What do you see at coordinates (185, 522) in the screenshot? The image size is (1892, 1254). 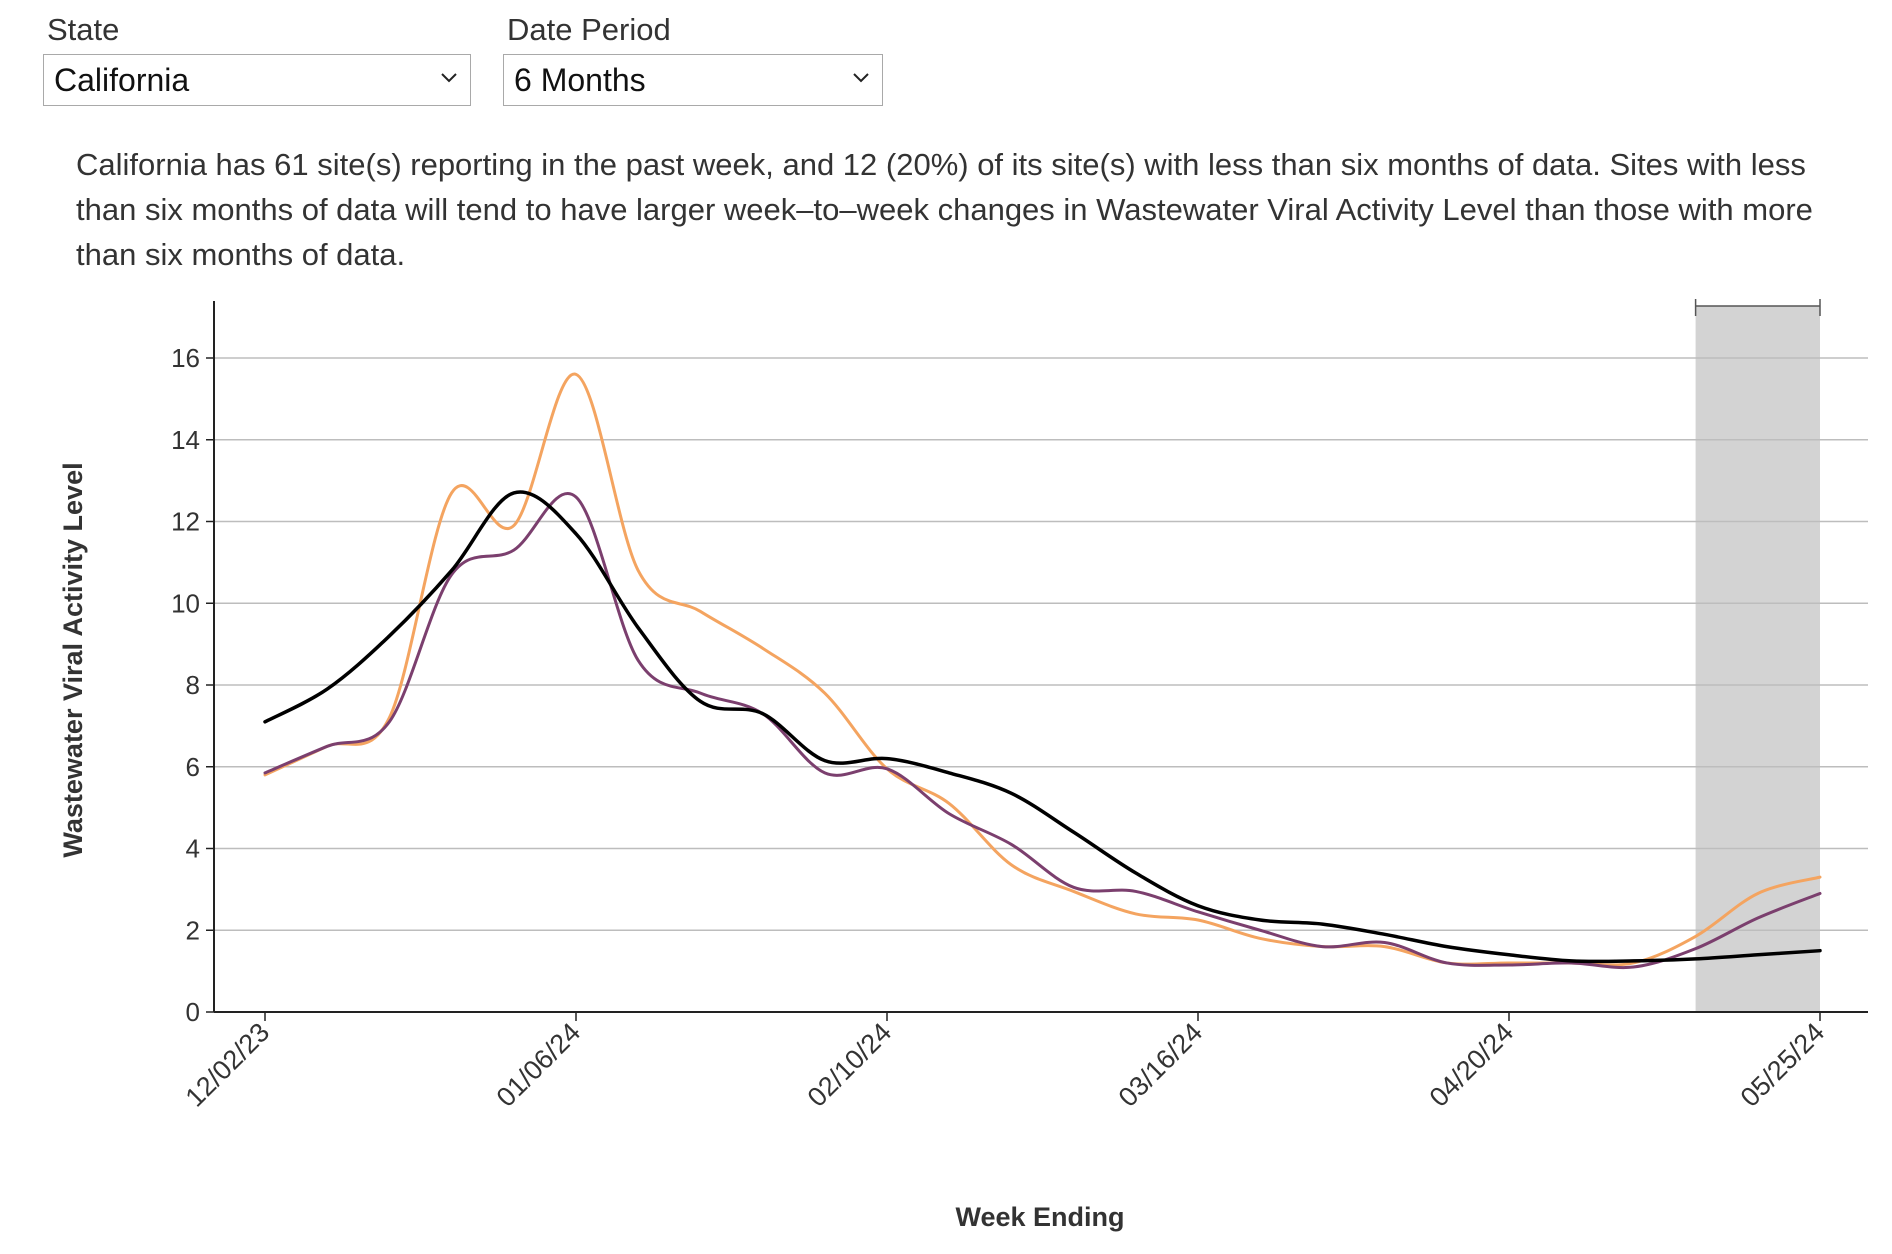 I see `y-tick-label: 12` at bounding box center [185, 522].